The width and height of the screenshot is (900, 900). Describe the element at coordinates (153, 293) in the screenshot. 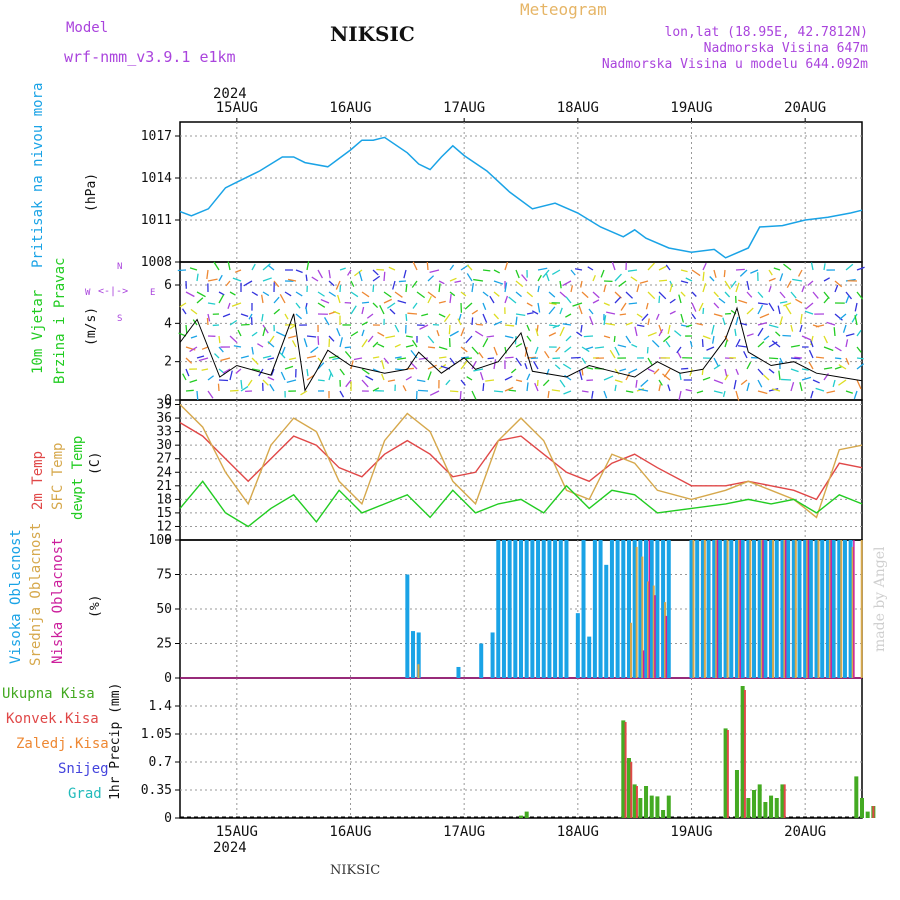

I see `compass-e: E` at that location.